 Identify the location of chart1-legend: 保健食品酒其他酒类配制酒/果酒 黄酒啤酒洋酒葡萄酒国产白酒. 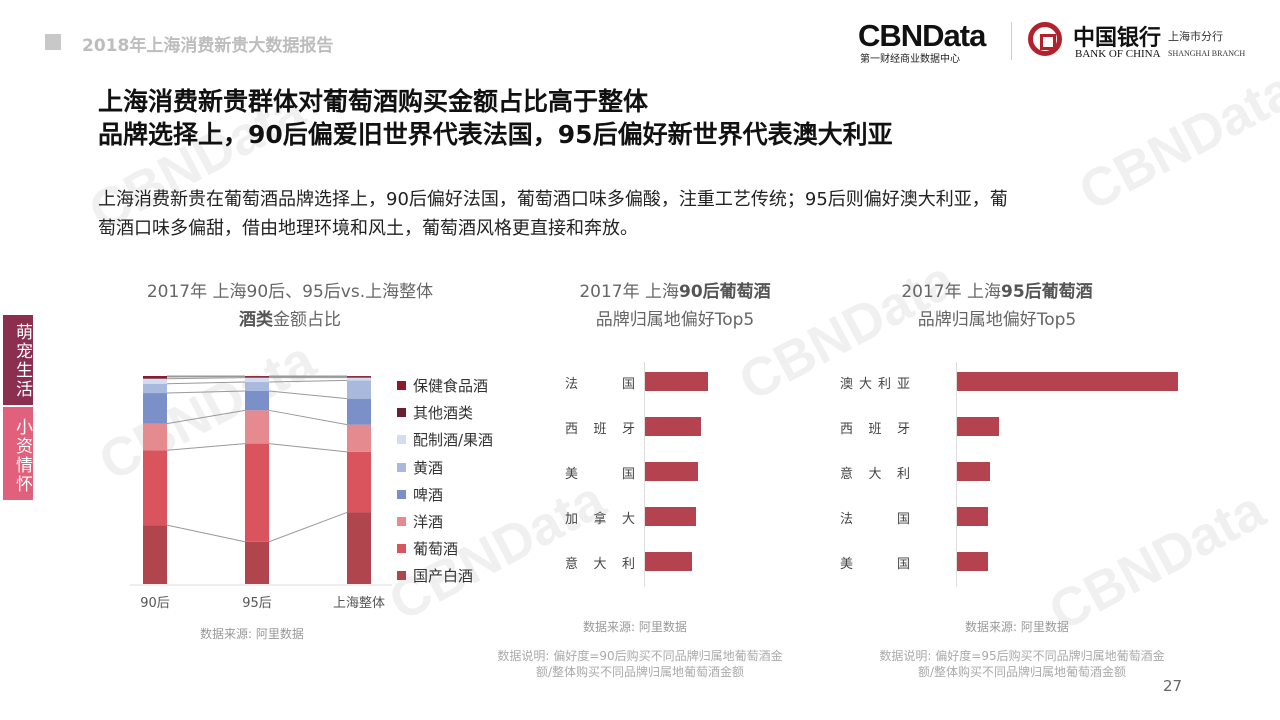
(445, 481).